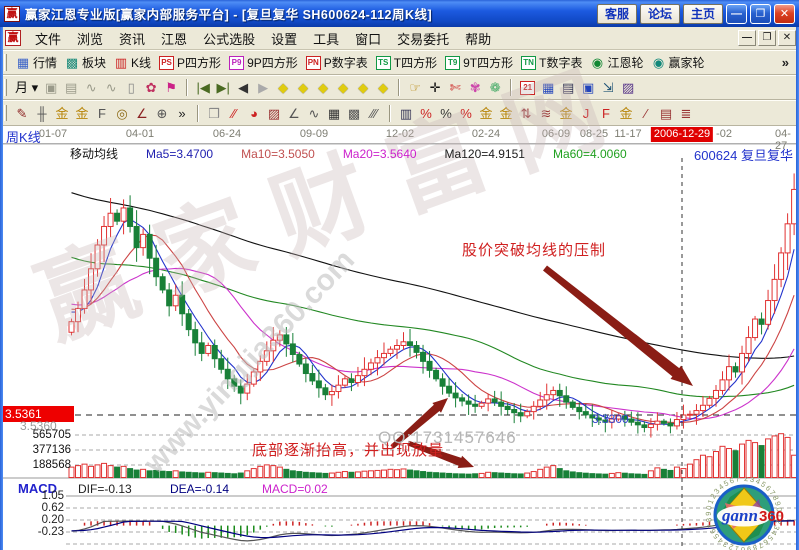  What do you see at coordinates (131, 87) in the screenshot?
I see `mini-candle-icon: ▯` at bounding box center [131, 87].